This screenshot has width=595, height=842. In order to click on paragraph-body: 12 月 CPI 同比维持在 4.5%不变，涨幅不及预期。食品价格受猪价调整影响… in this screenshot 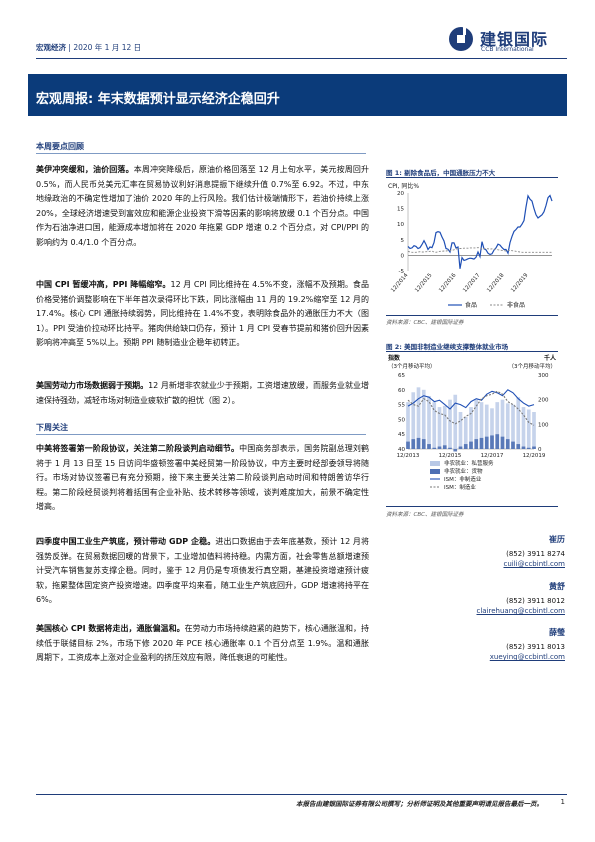, I will do `click(202, 314)`.